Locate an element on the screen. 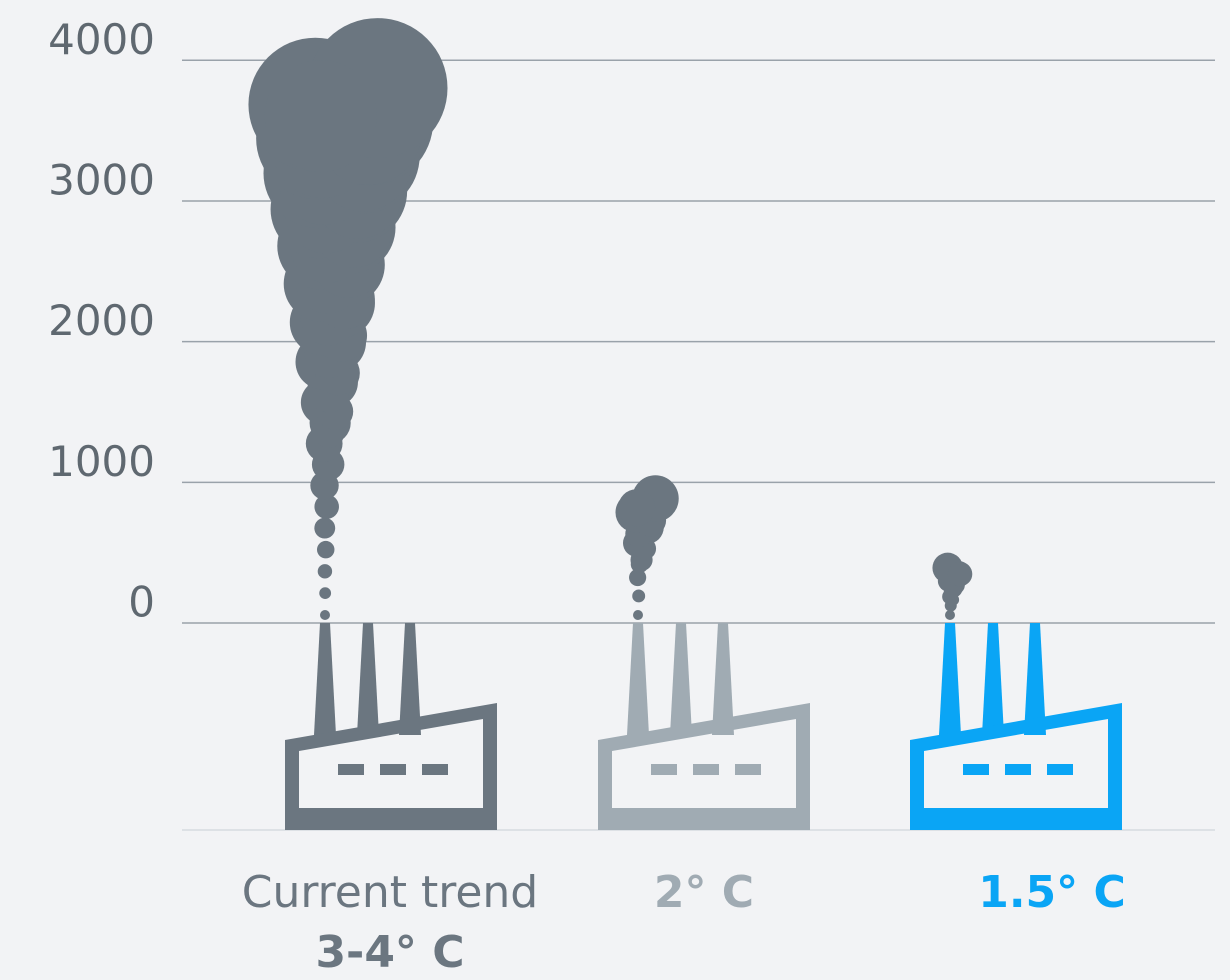  x-tick-label: Current trend is located at coordinates (390, 892).